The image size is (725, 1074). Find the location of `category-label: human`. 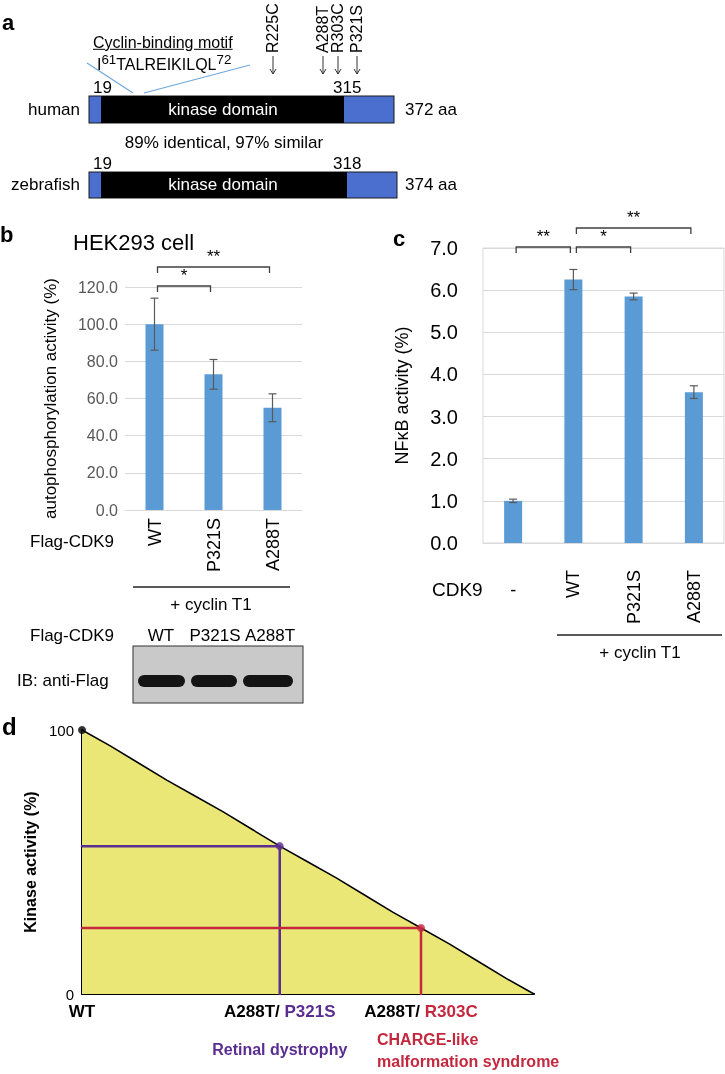

category-label: human is located at coordinates (54, 110).